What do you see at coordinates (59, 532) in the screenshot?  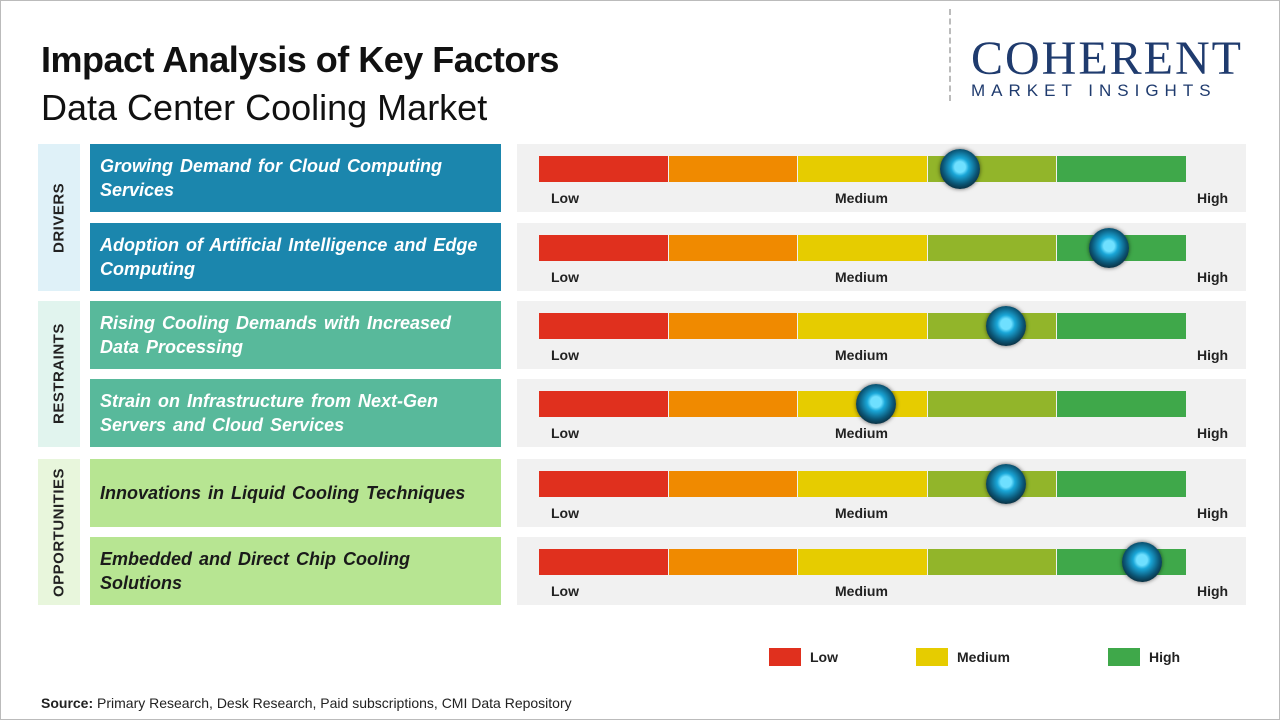 I see `group-label: OPPORTUNITIES` at bounding box center [59, 532].